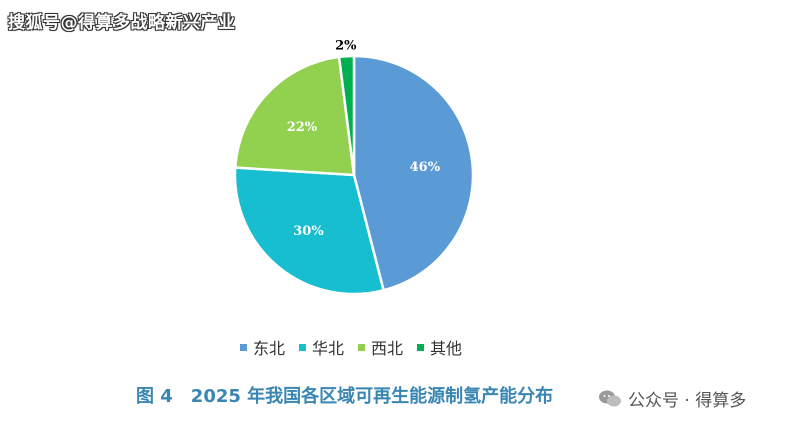 Image resolution: width=810 pixels, height=429 pixels. I want to click on pie-data-label-1: 30%, so click(308, 231).